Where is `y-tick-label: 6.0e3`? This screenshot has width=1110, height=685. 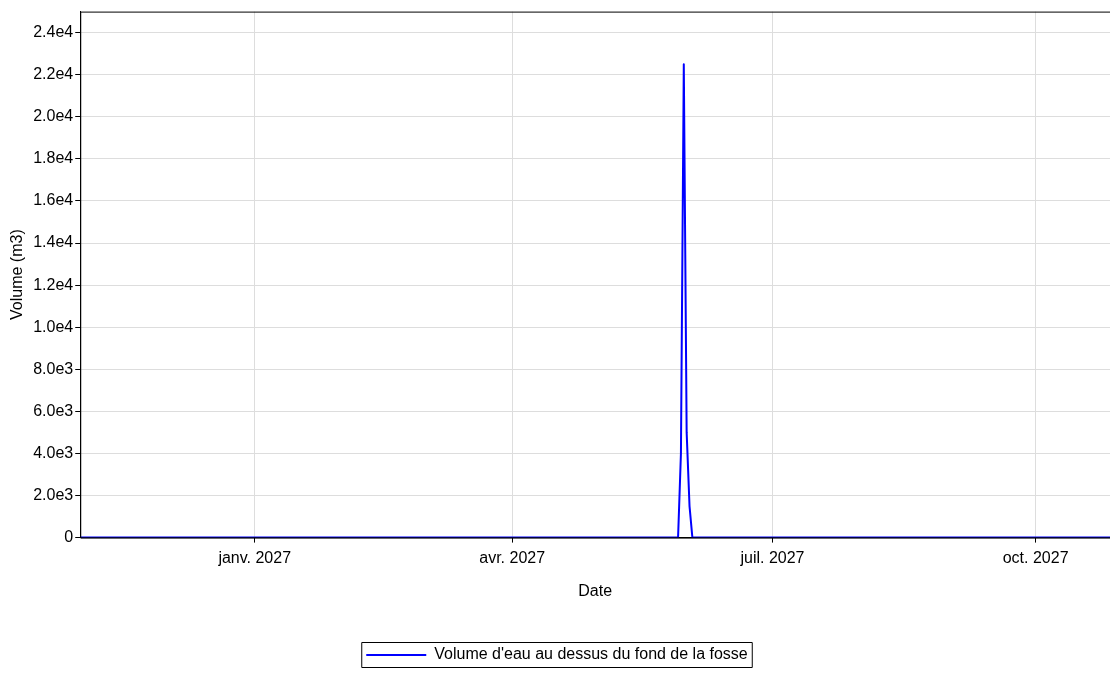
y-tick-label: 6.0e3 is located at coordinates (53, 410).